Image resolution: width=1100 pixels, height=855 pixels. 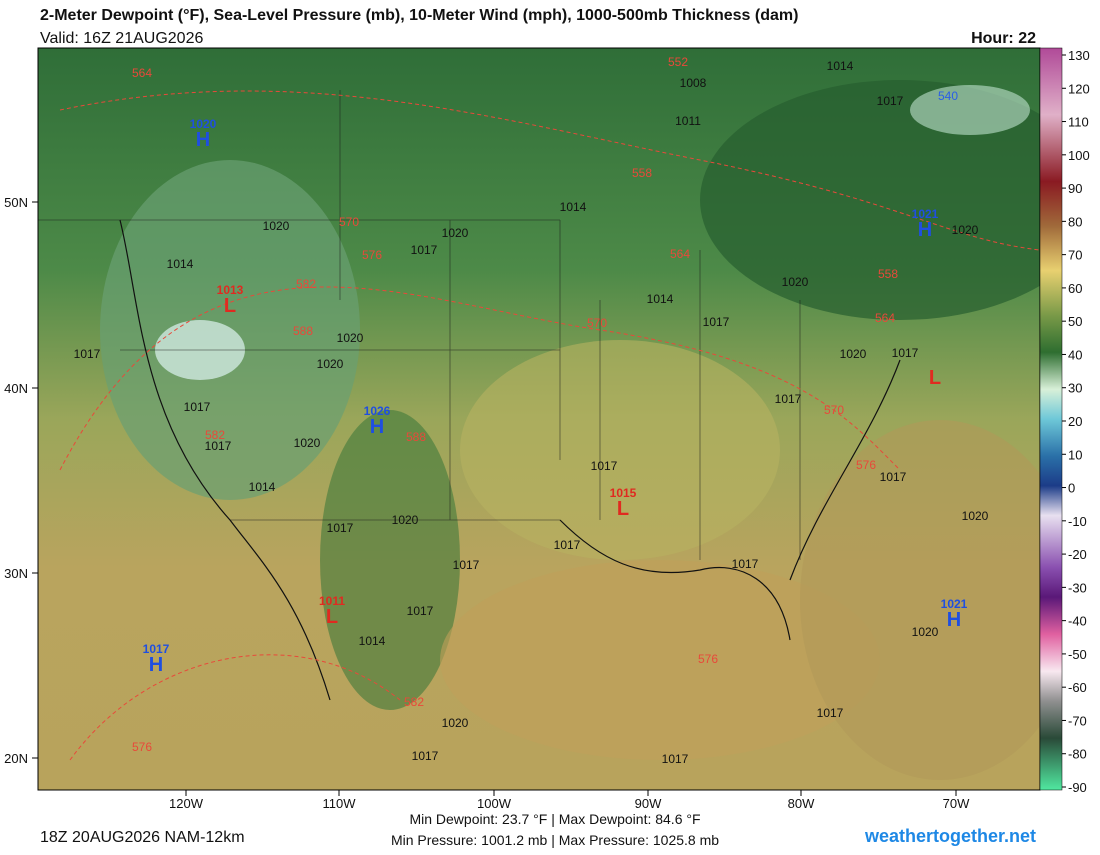 I want to click on lat-label: 50N, so click(x=16, y=202).